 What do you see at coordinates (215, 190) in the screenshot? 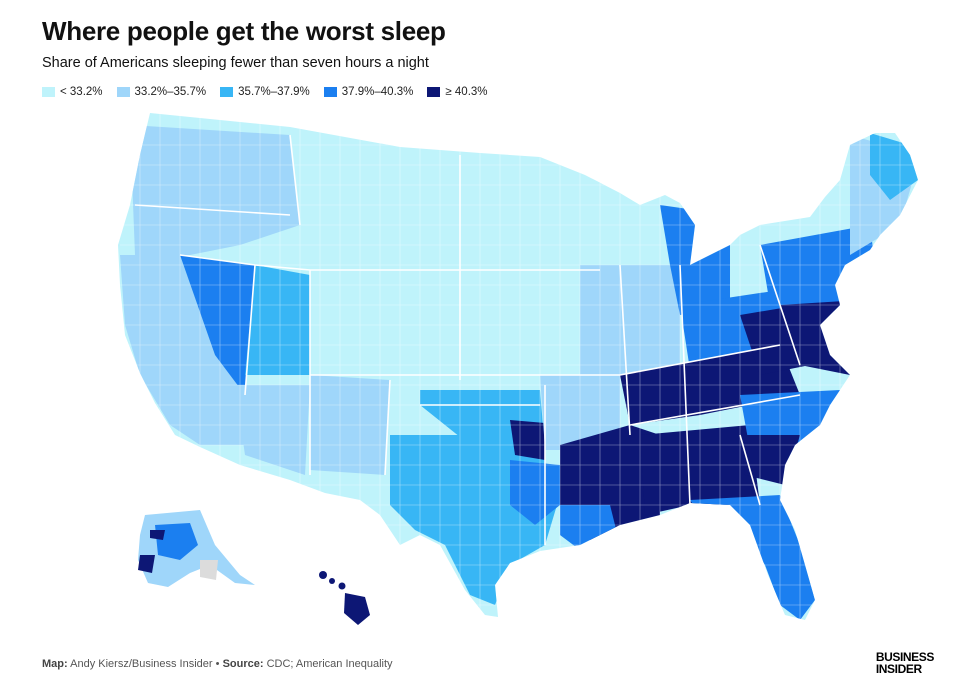
I see `region-pacific-northwest` at bounding box center [215, 190].